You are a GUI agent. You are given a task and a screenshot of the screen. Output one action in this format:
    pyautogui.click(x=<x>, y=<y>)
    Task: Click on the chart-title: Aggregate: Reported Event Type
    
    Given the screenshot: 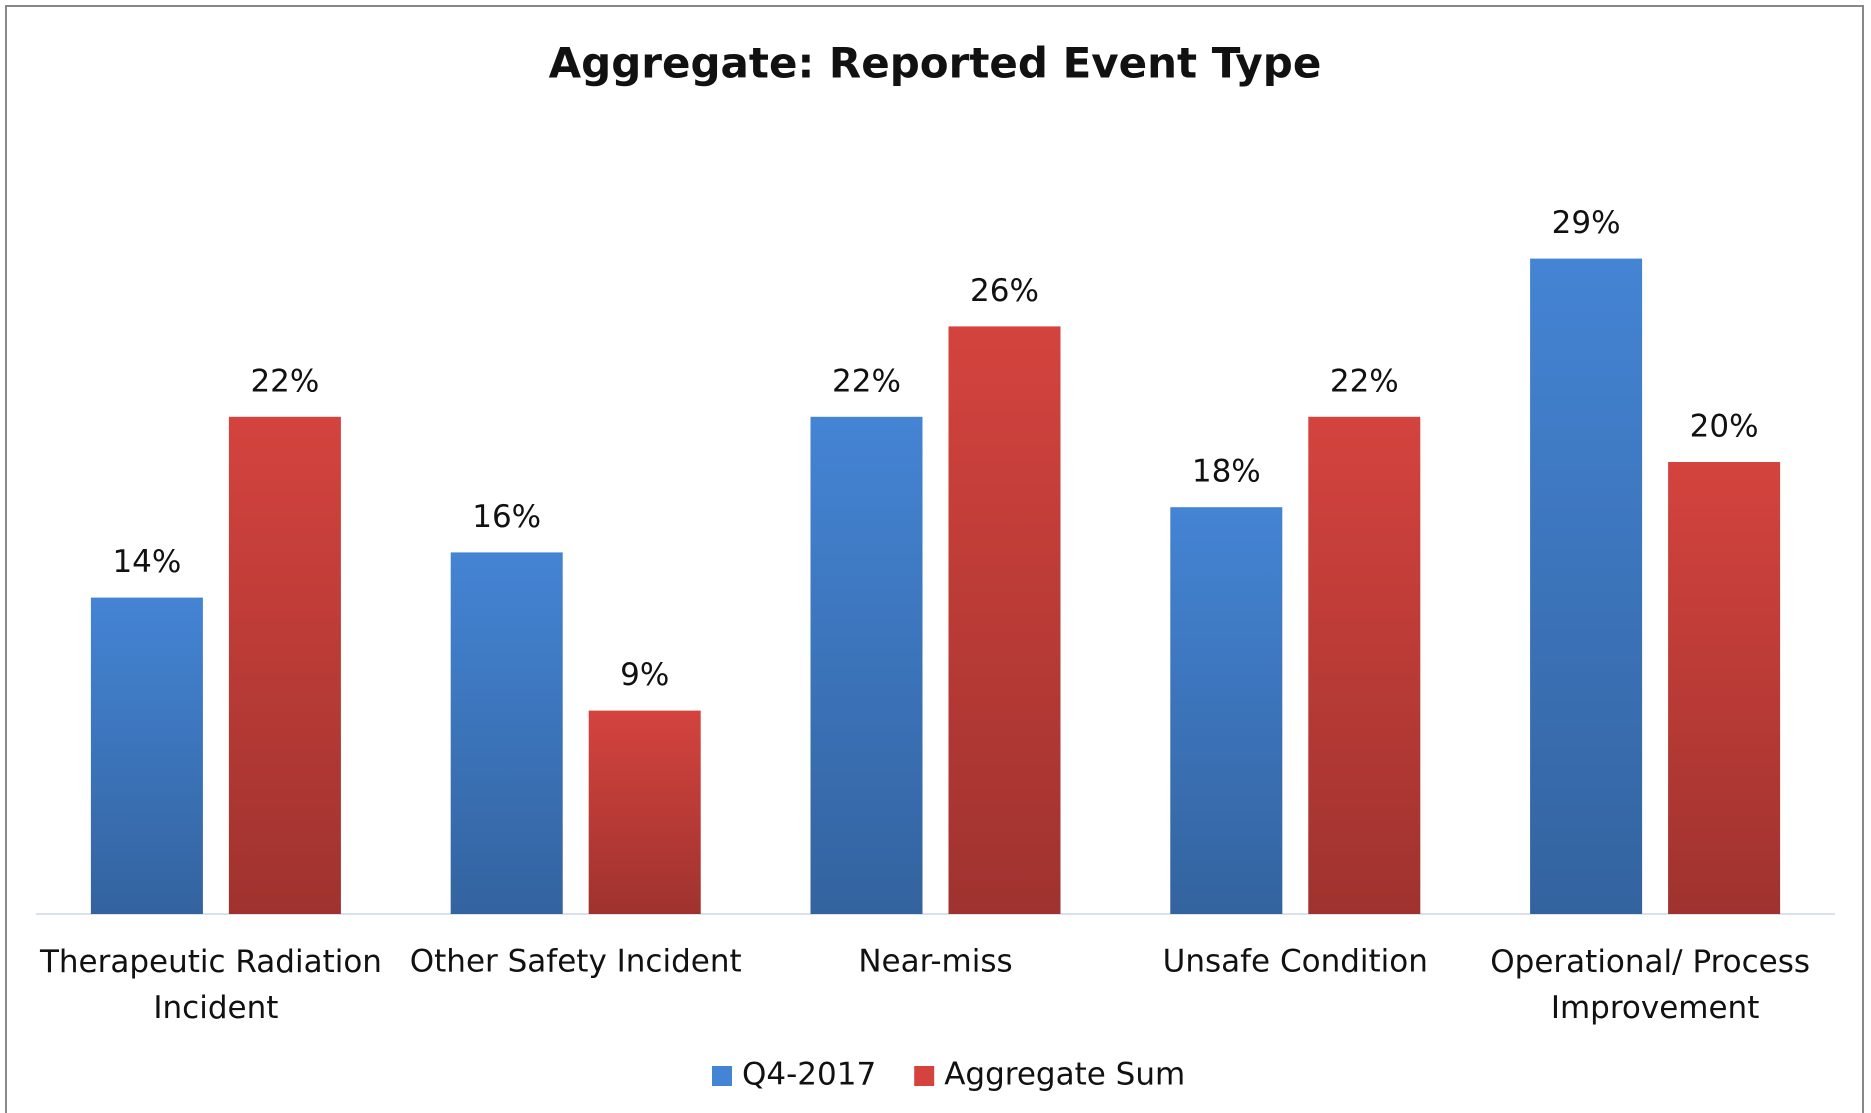 What is the action you would take?
    pyautogui.click(x=935, y=63)
    